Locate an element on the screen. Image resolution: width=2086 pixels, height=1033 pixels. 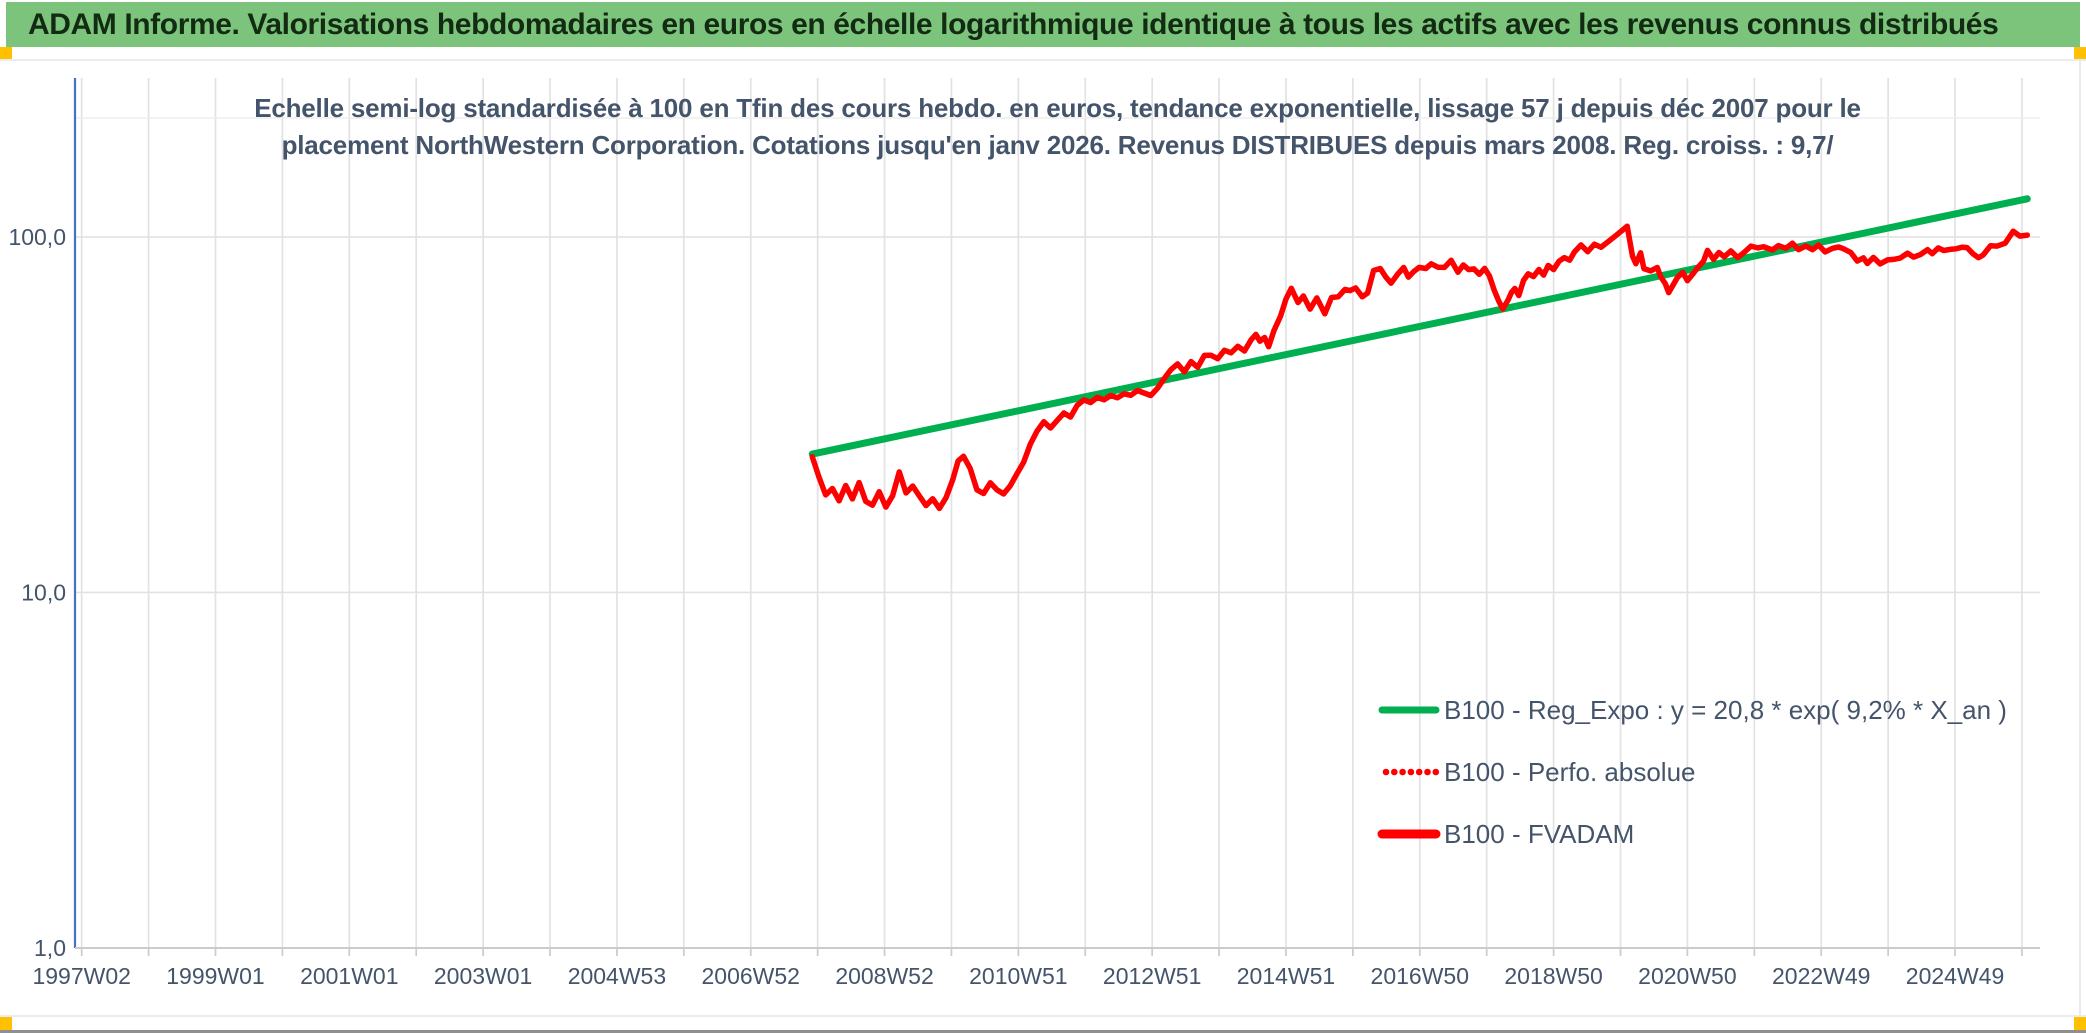
corner-marker-bottom-right is located at coordinates (2080, 1023).